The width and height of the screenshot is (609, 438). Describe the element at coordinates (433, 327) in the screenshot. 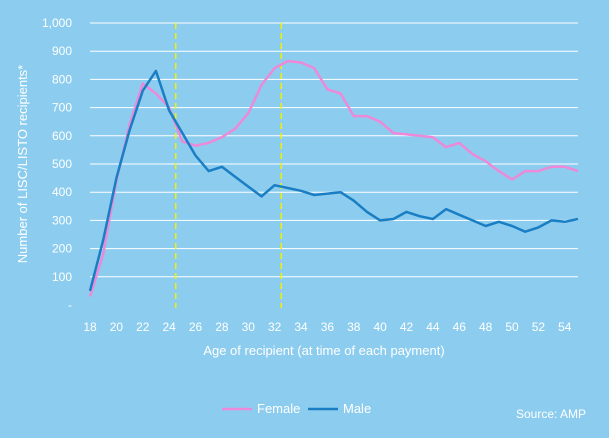

I see `x-tick-label: 44` at that location.